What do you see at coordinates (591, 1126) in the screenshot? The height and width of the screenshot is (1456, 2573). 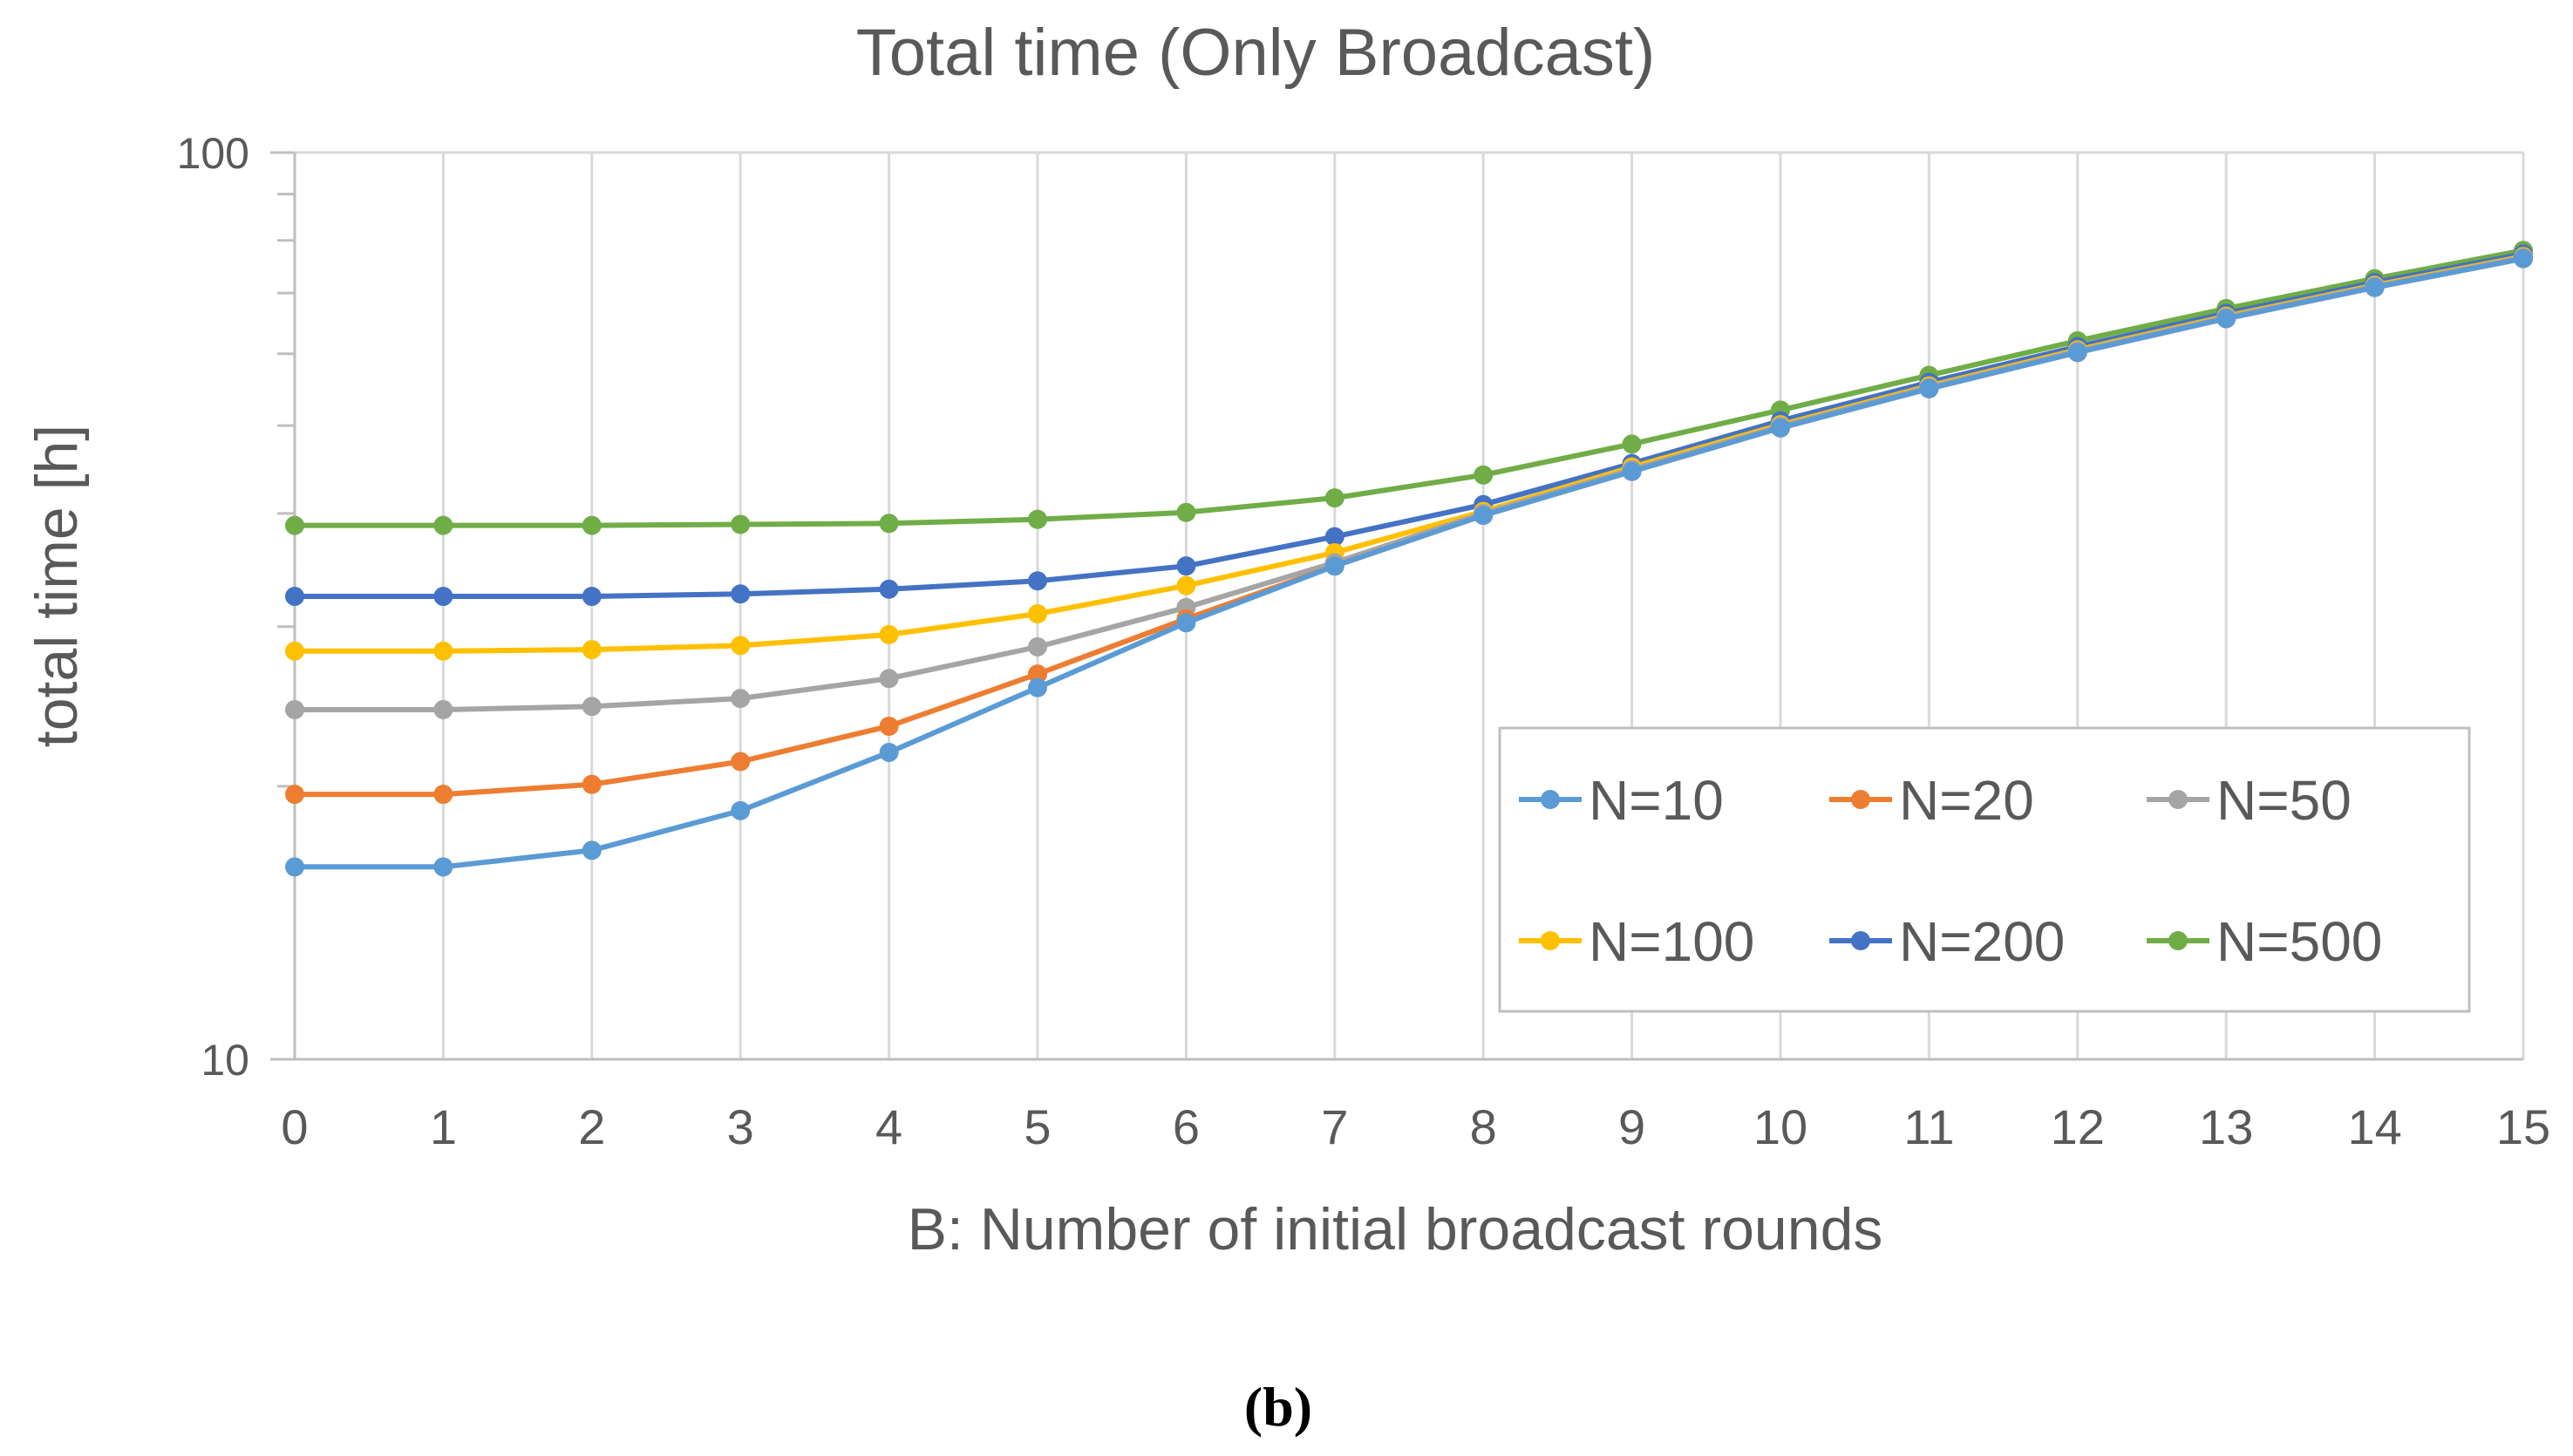 I see `x-tick-label: 2` at bounding box center [591, 1126].